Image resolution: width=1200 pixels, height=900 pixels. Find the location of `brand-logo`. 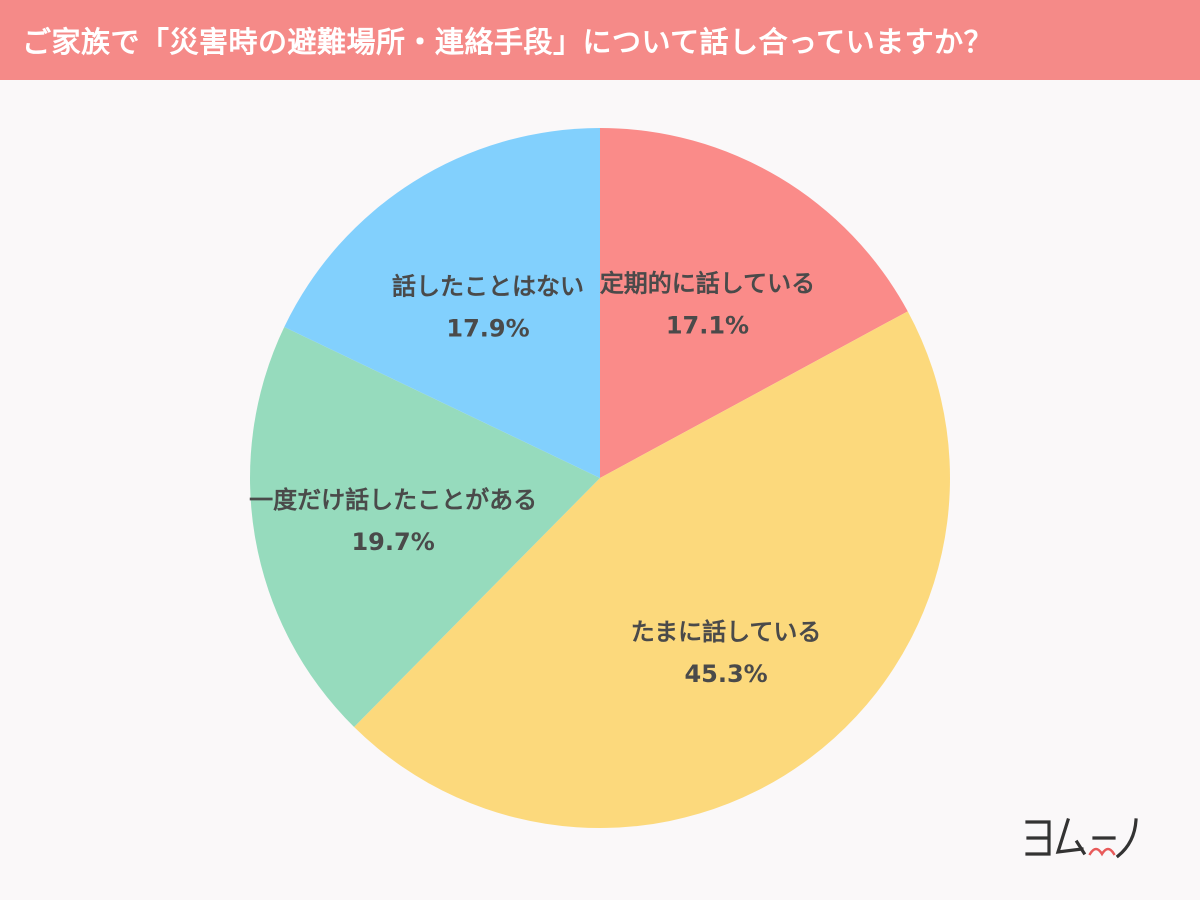

brand-logo is located at coordinates (1081, 838).